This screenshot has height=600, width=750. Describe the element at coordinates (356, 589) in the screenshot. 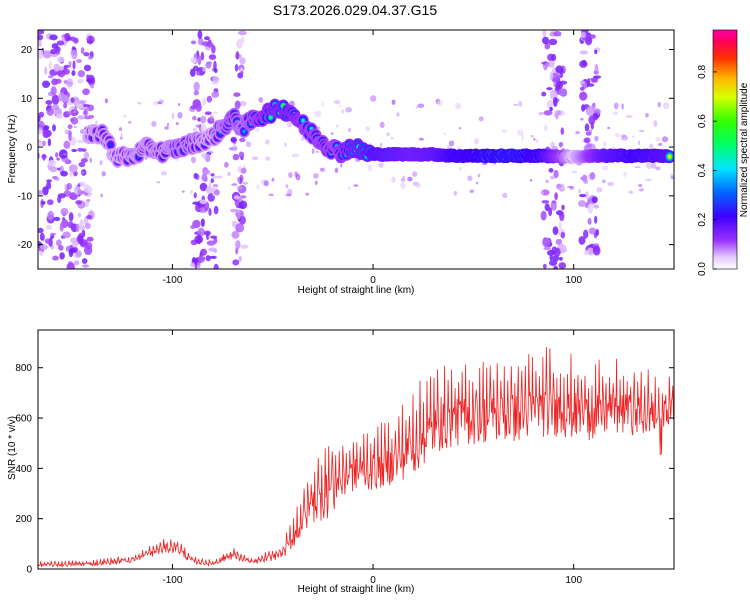

I see `snr-x-axis-label: Height of straight line (km)` at that location.